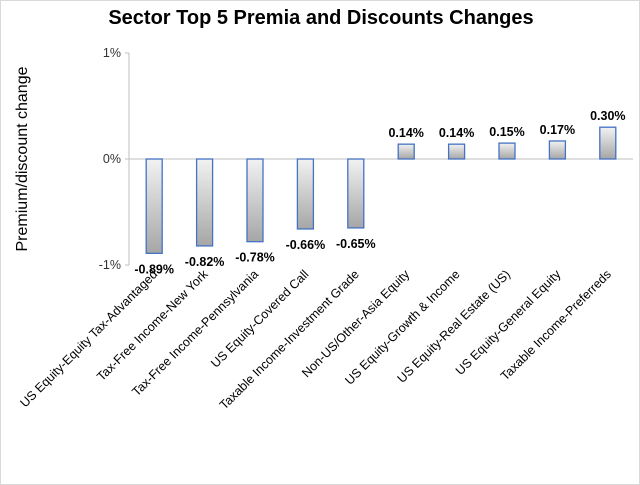 The image size is (640, 485). Describe the element at coordinates (506, 132) in the screenshot. I see `data-label: 0.15%` at that location.